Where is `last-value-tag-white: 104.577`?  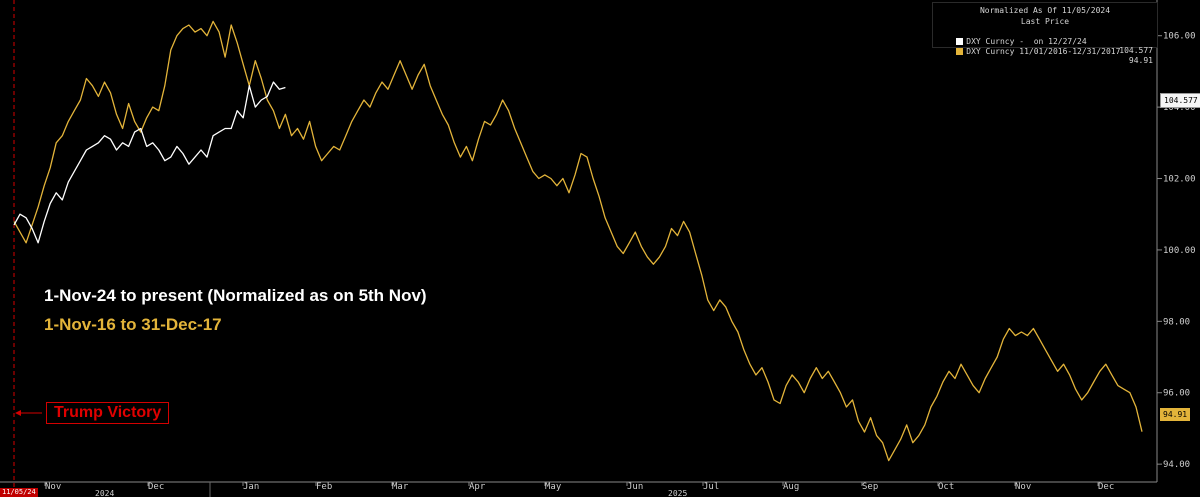 last-value-tag-white: 104.577 is located at coordinates (1180, 100).